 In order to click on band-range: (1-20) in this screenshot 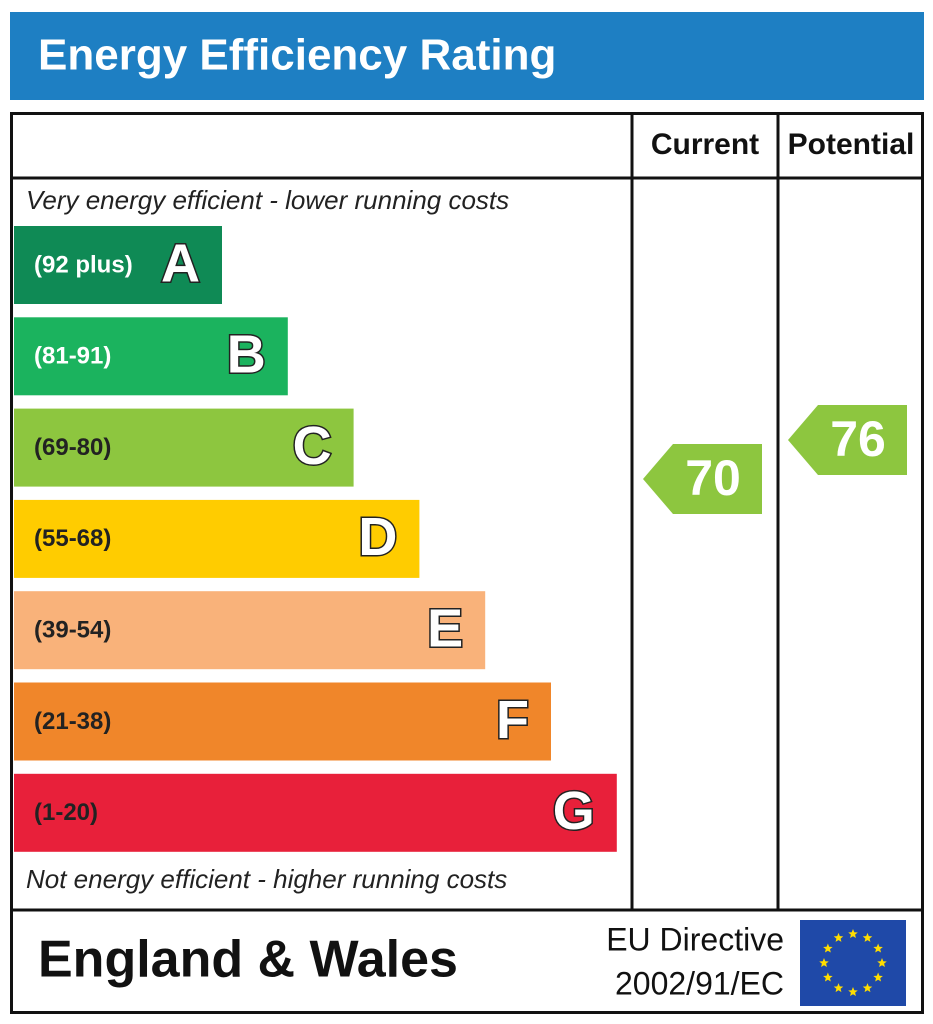, I will do `click(66, 812)`.